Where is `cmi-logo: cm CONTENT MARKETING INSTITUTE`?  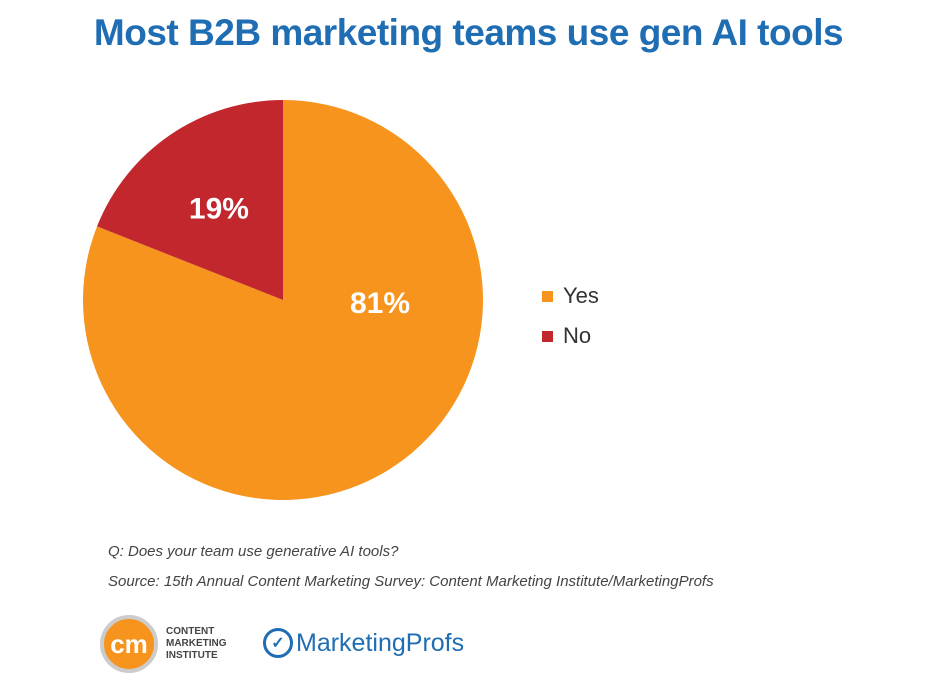
cmi-logo: cm CONTENT MARKETING INSTITUTE is located at coordinates (163, 644).